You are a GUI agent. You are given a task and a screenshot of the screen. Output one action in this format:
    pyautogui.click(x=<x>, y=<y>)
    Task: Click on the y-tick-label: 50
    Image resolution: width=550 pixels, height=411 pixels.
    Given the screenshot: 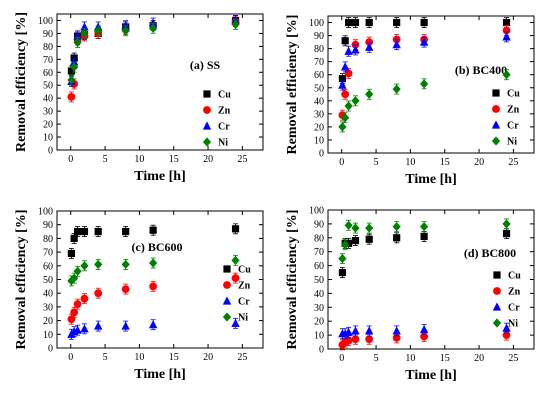 What is the action you would take?
    pyautogui.click(x=319, y=88)
    